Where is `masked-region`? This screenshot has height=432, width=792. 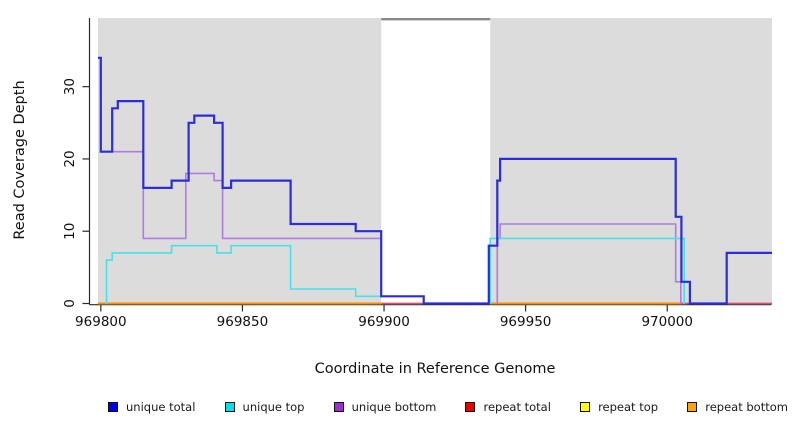 masked-region is located at coordinates (436, 161).